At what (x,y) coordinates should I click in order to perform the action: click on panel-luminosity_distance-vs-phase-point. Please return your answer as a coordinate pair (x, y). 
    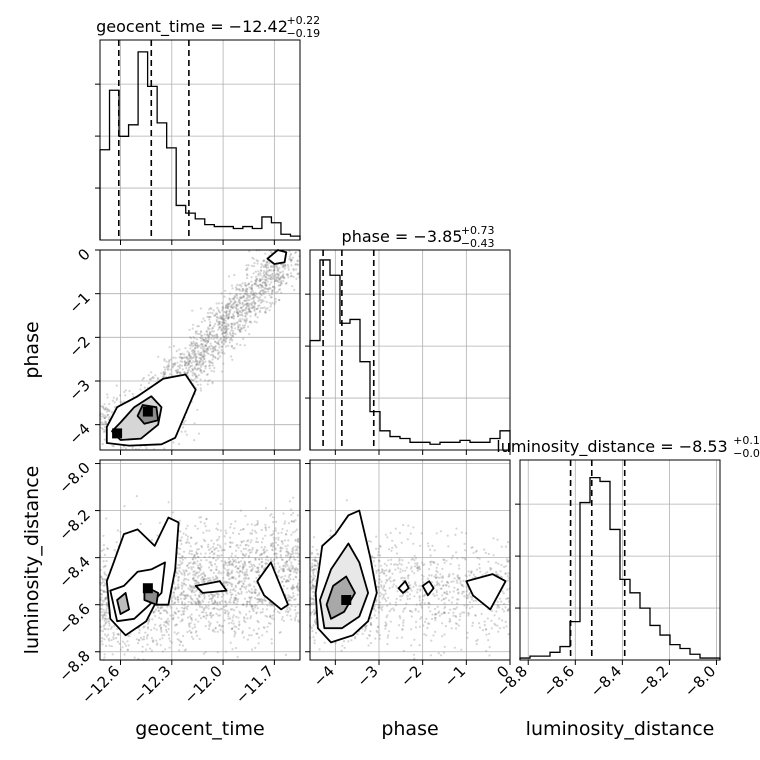
    Looking at the image, I should click on (435, 632).